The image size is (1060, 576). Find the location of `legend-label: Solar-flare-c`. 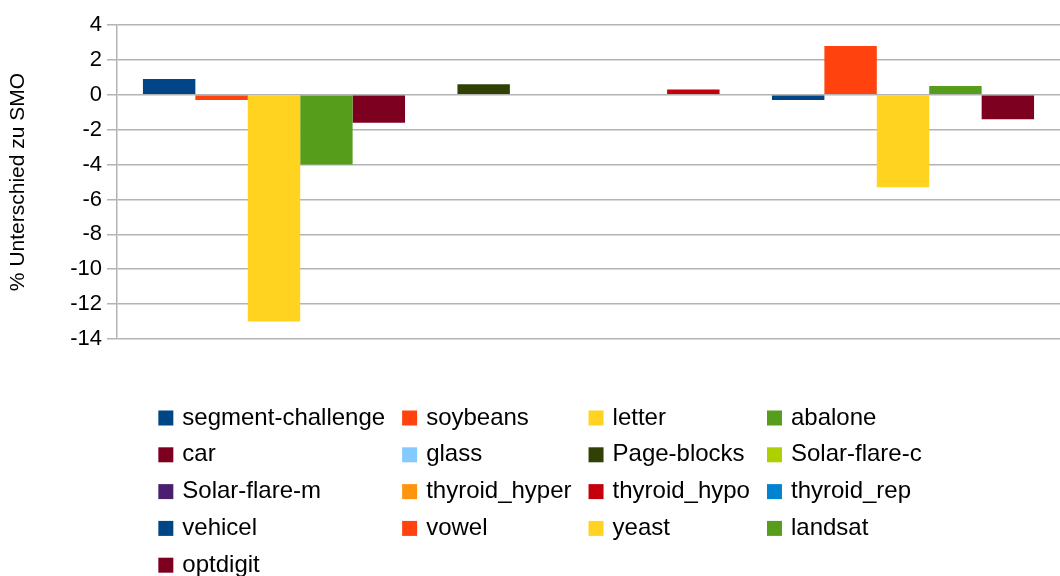

legend-label: Solar-flare-c is located at coordinates (856, 453).